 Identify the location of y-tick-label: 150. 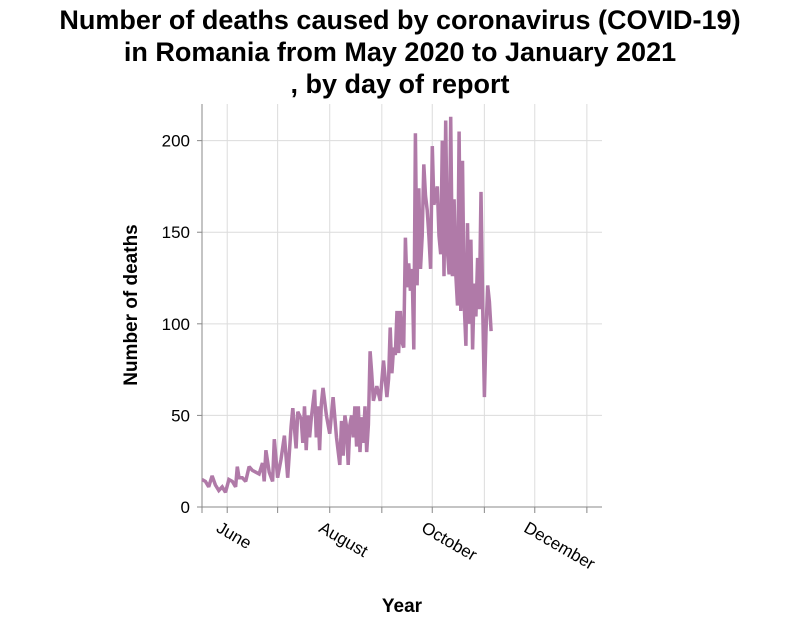
(176, 232).